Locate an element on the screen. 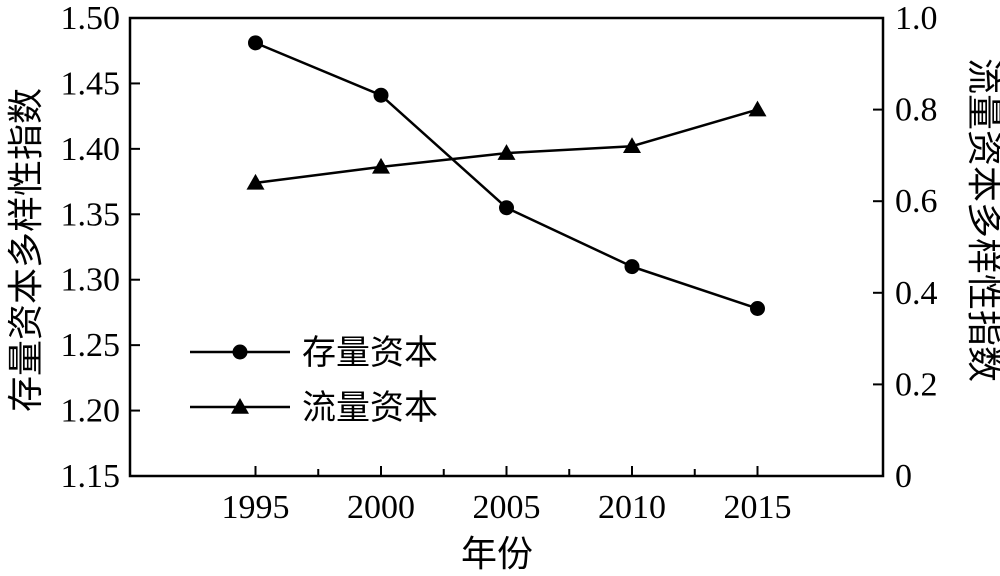  right-tick-label: 0.4 is located at coordinates (916, 293).